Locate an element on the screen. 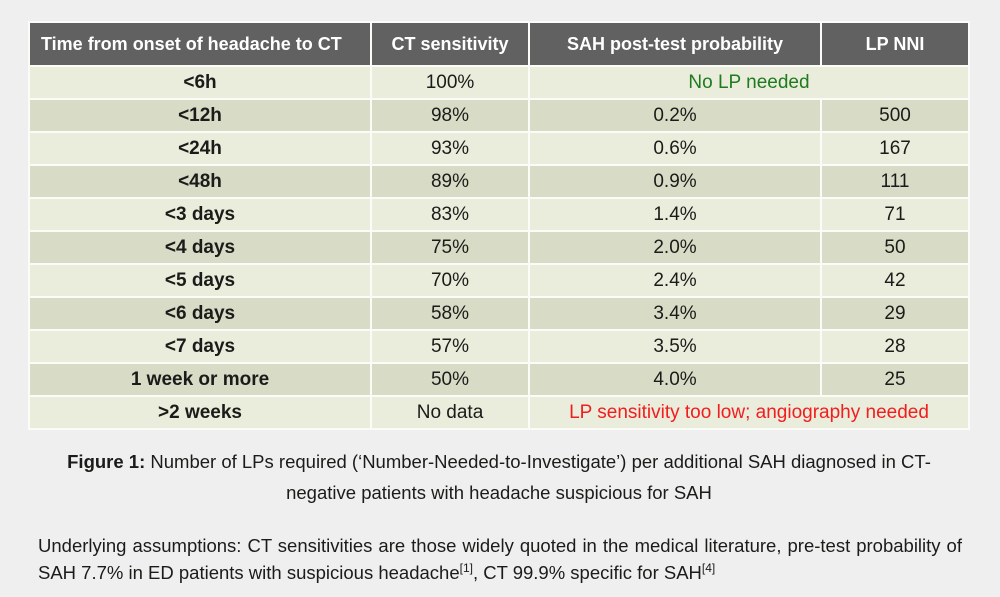 Image resolution: width=1000 pixels, height=597 pixels. cell-time-from-onset: <7 days is located at coordinates (200, 346).